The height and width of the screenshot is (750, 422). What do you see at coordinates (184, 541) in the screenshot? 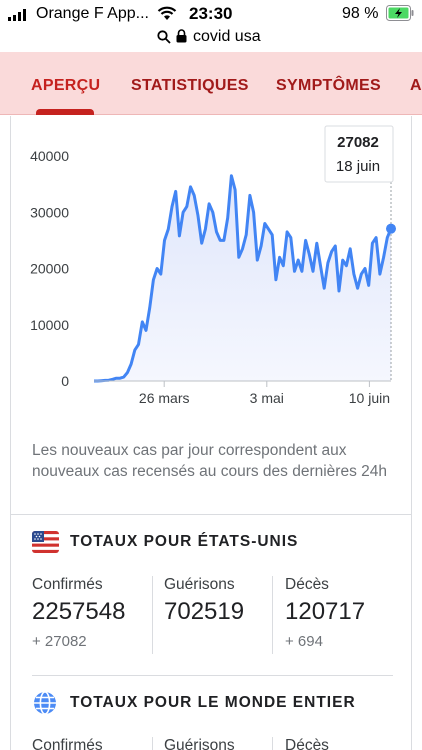
I see `us-totals-title: TOTAUX POUR ÉTATS-UNIS` at bounding box center [184, 541].